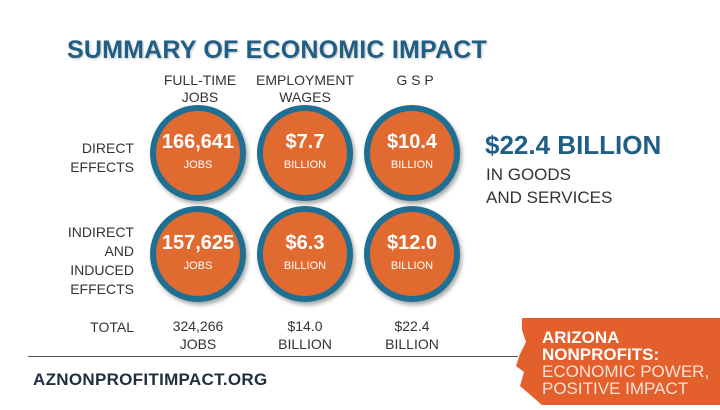  Describe the element at coordinates (615, 388) in the screenshot. I see `logo-line: POSITIVE IMPACT` at that location.